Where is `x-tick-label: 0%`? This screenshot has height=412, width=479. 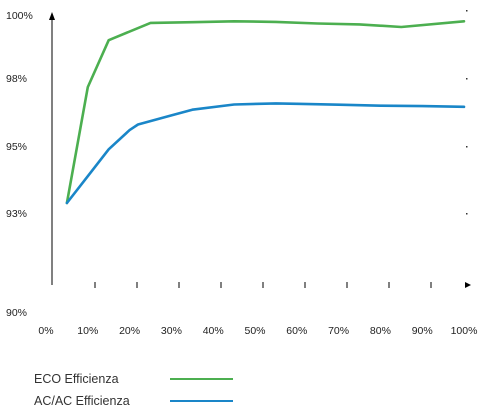 x-tick-label: 0% is located at coordinates (45, 331).